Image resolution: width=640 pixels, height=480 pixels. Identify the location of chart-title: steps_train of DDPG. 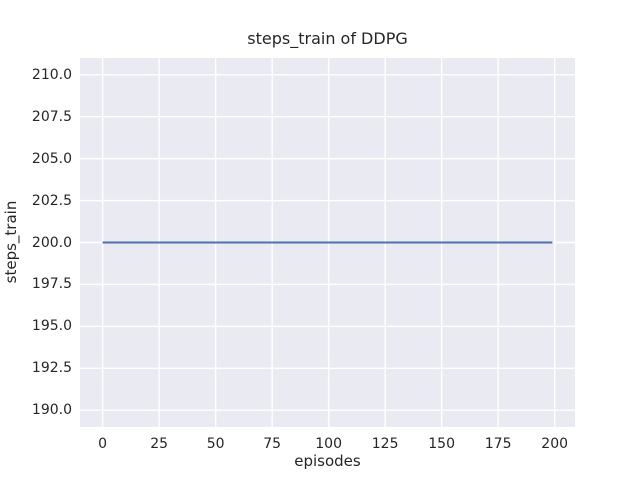
(327, 38).